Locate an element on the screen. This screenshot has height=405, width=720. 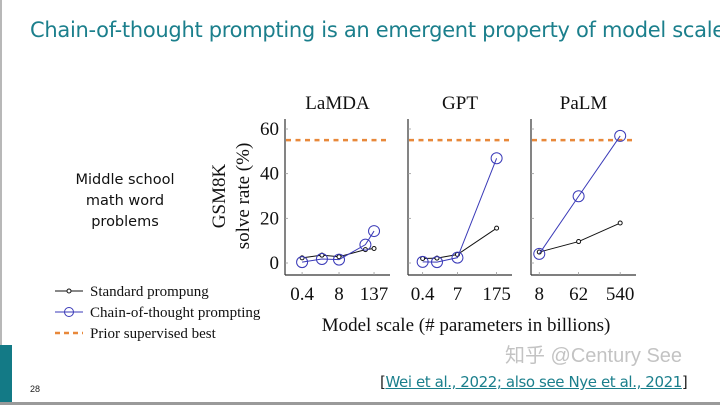
accent-bar is located at coordinates (6, 374).